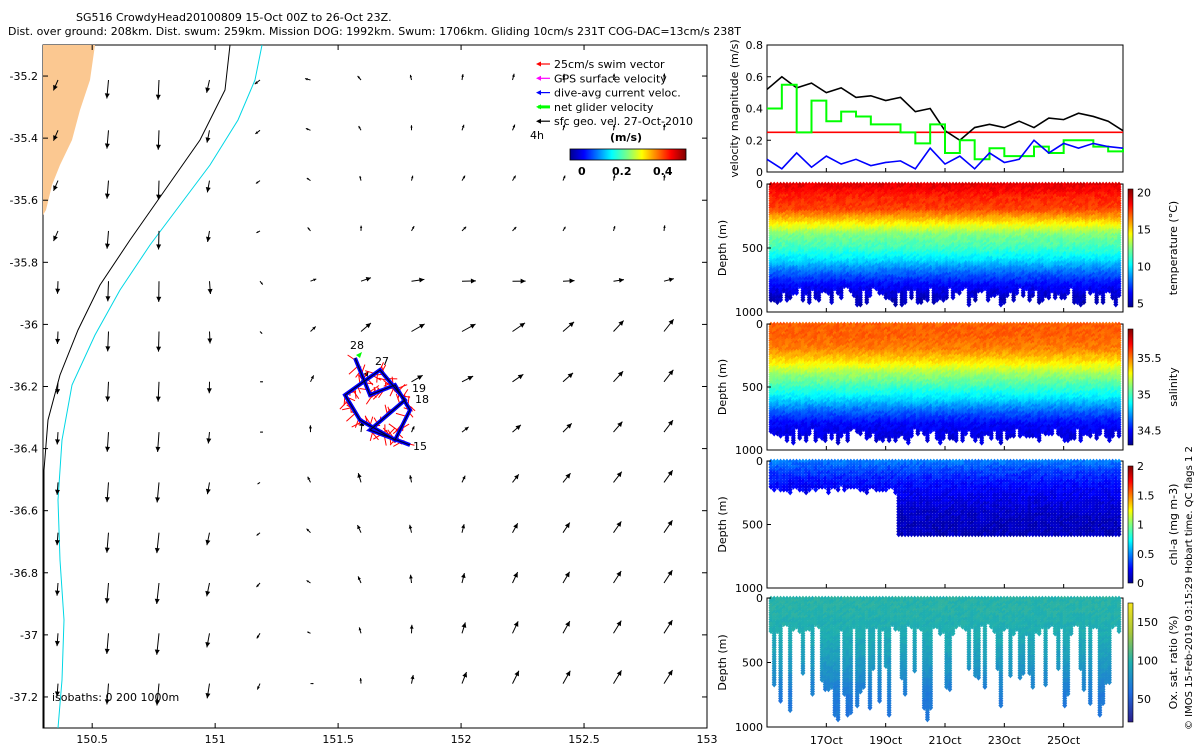 This screenshot has height=750, width=1200. Describe the element at coordinates (359, 355) in the screenshot. I see `track-start-marker` at that location.